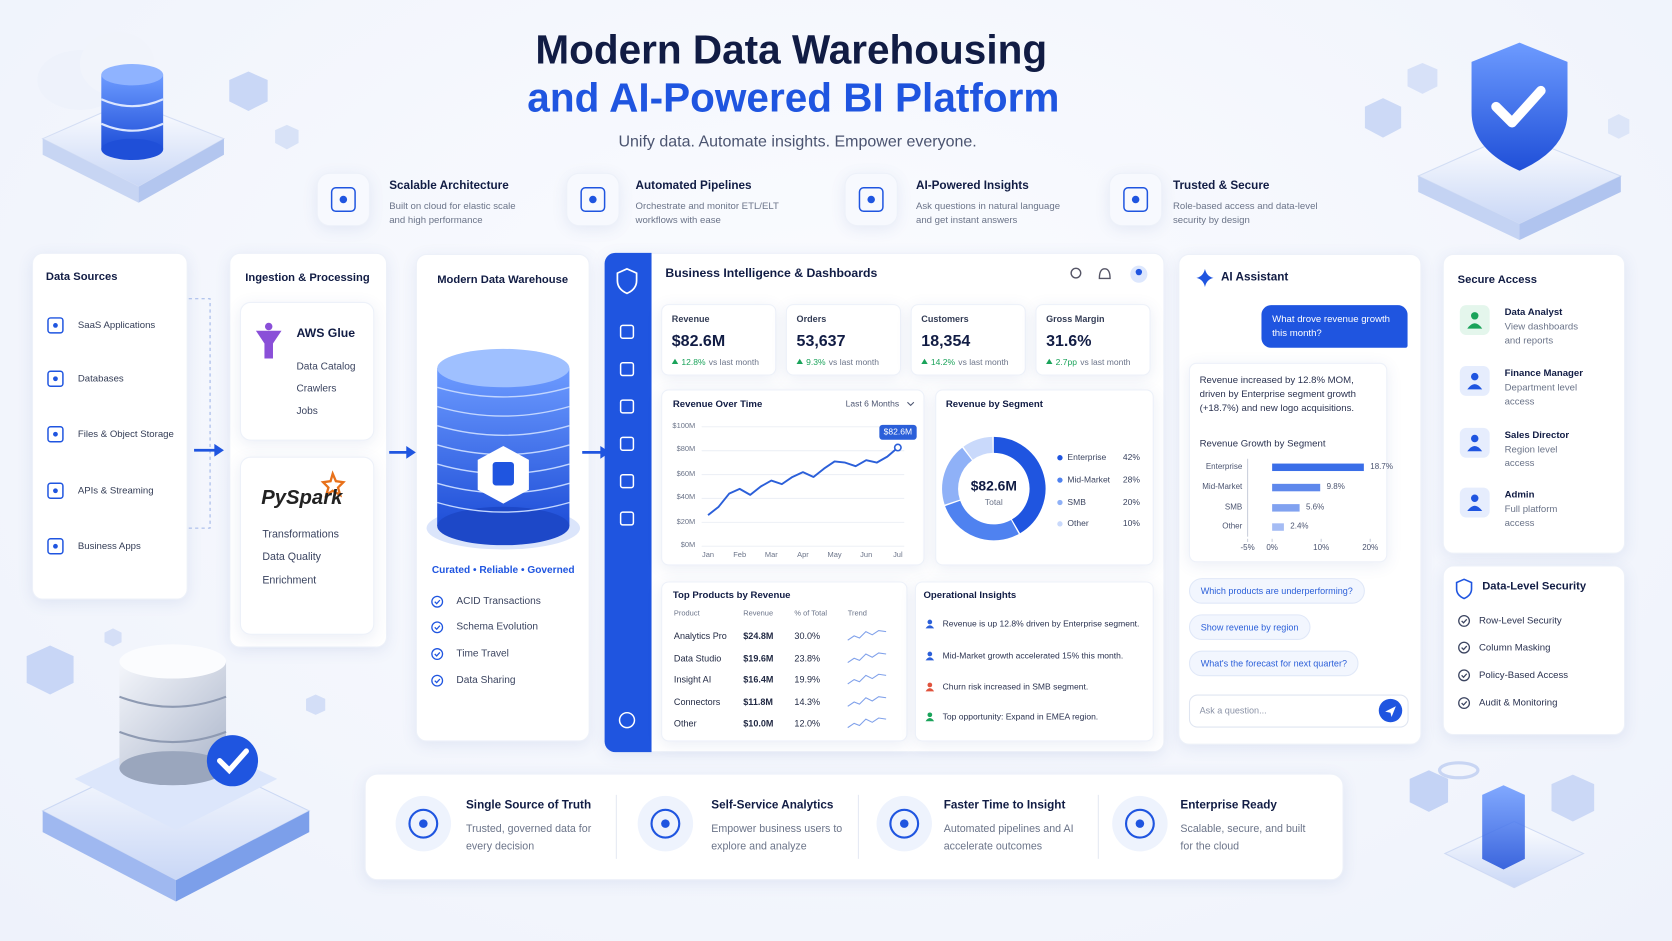 Image resolution: width=1672 pixels, height=941 pixels. I want to click on glue-icon-top, so click(268, 326).